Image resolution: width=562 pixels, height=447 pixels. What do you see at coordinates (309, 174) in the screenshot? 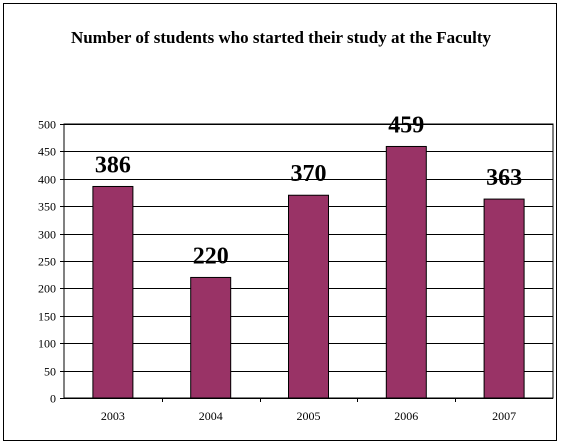
I see `data-label: 370` at bounding box center [309, 174].